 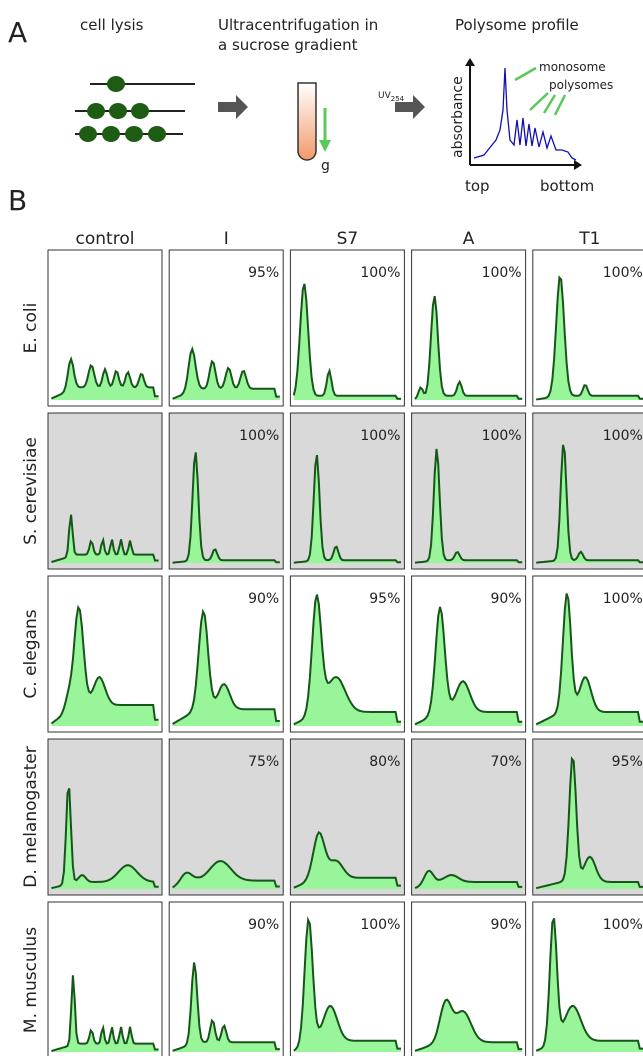 I want to click on step-label: Polysome profile, so click(x=517, y=25).